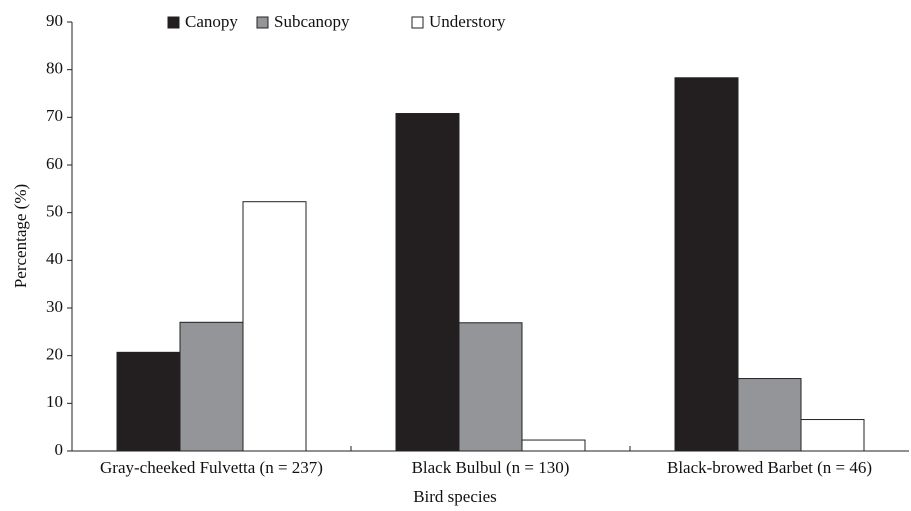 Image resolution: width=911 pixels, height=511 pixels. I want to click on y-tick-label: 90, so click(54, 20).